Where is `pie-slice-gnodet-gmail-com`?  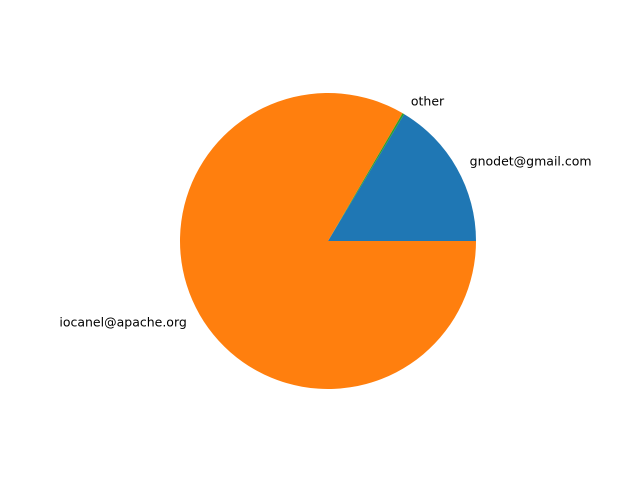
pie-slice-gnodet-gmail-com is located at coordinates (402, 177).